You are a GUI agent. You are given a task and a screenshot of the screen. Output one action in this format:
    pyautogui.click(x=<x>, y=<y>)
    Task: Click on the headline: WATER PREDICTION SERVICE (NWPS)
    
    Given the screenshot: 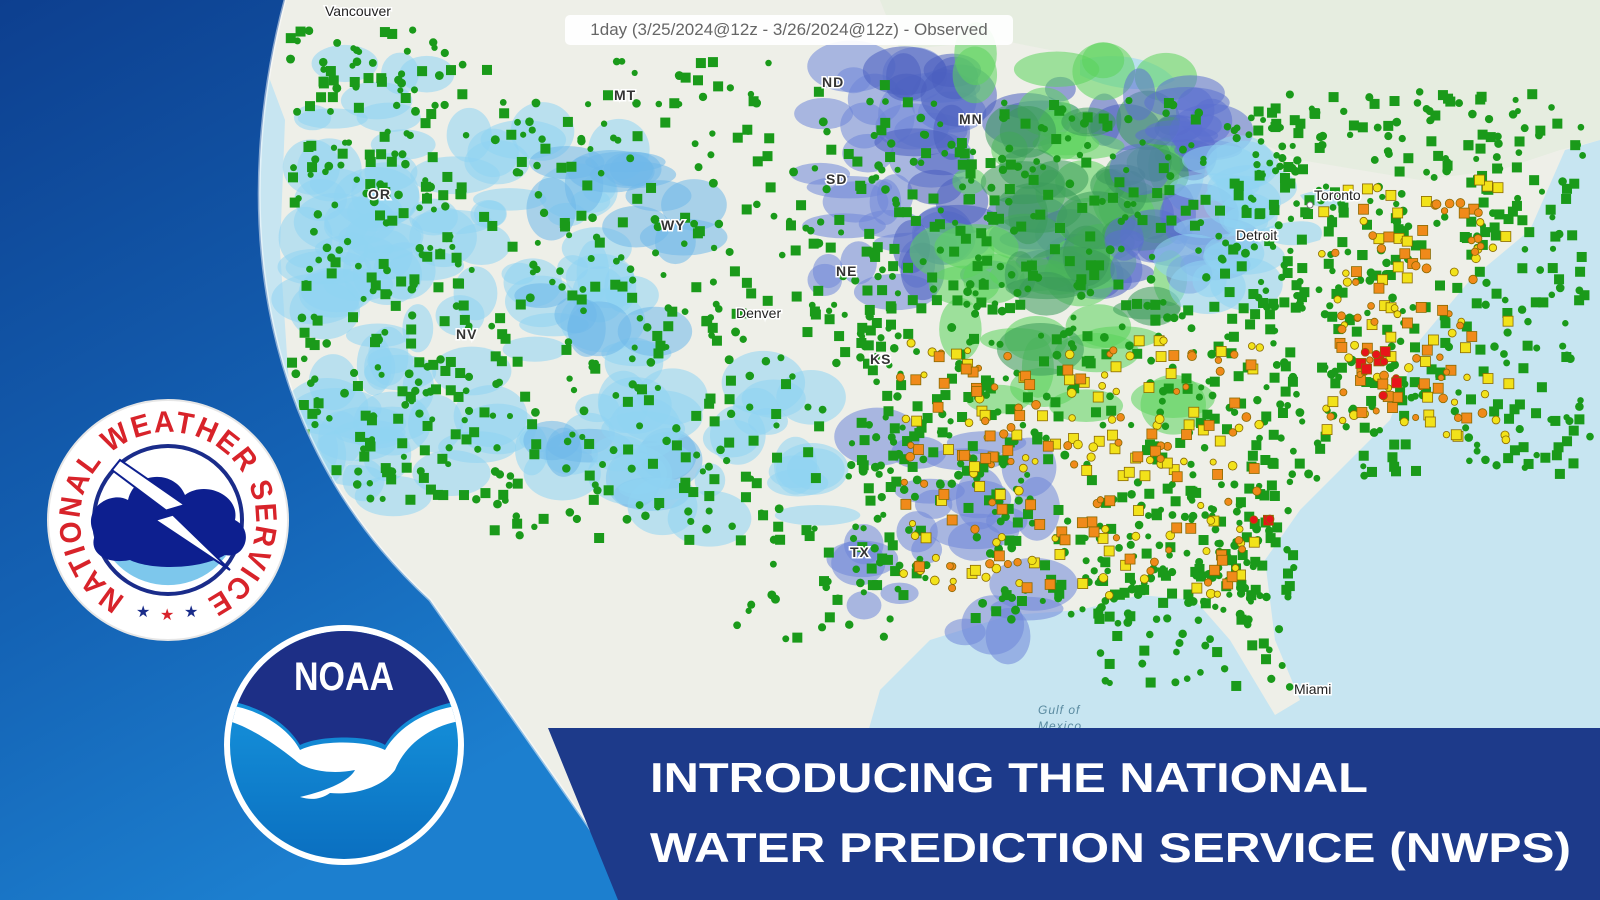 What is the action you would take?
    pyautogui.click(x=1110, y=847)
    